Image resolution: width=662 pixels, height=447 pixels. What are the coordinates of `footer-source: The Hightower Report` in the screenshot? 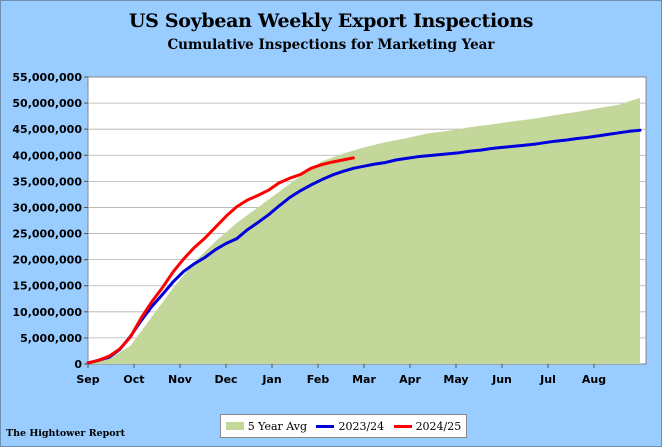 It's located at (66, 433).